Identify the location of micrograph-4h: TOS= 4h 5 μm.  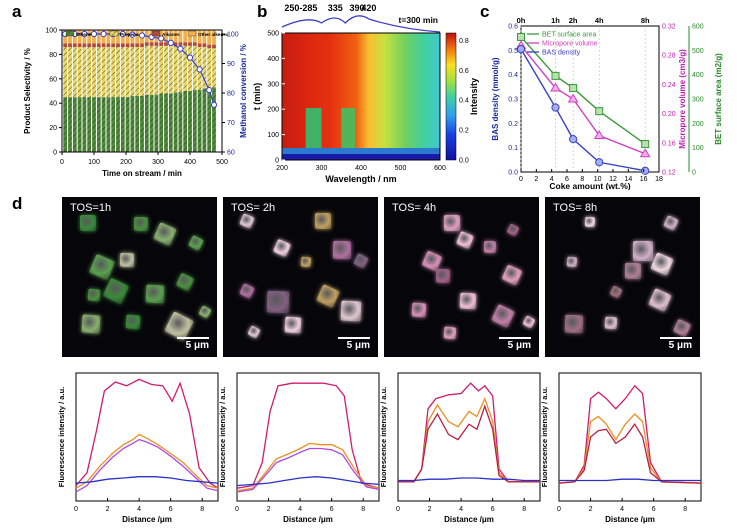
(461, 277).